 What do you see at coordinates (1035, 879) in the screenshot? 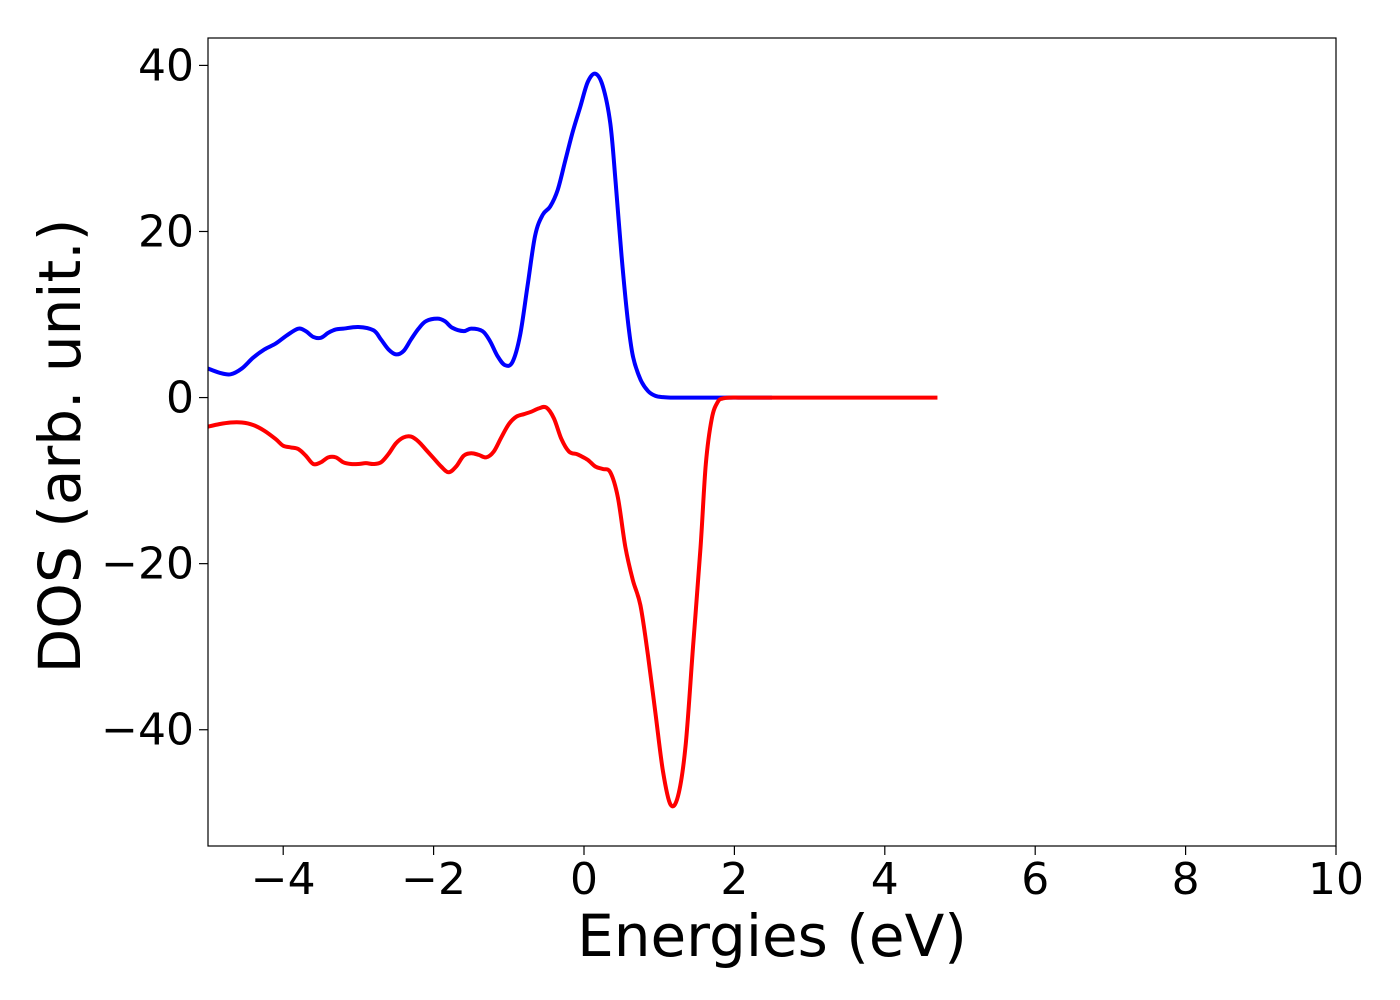
I see `x-tick-label: 6` at bounding box center [1035, 879].